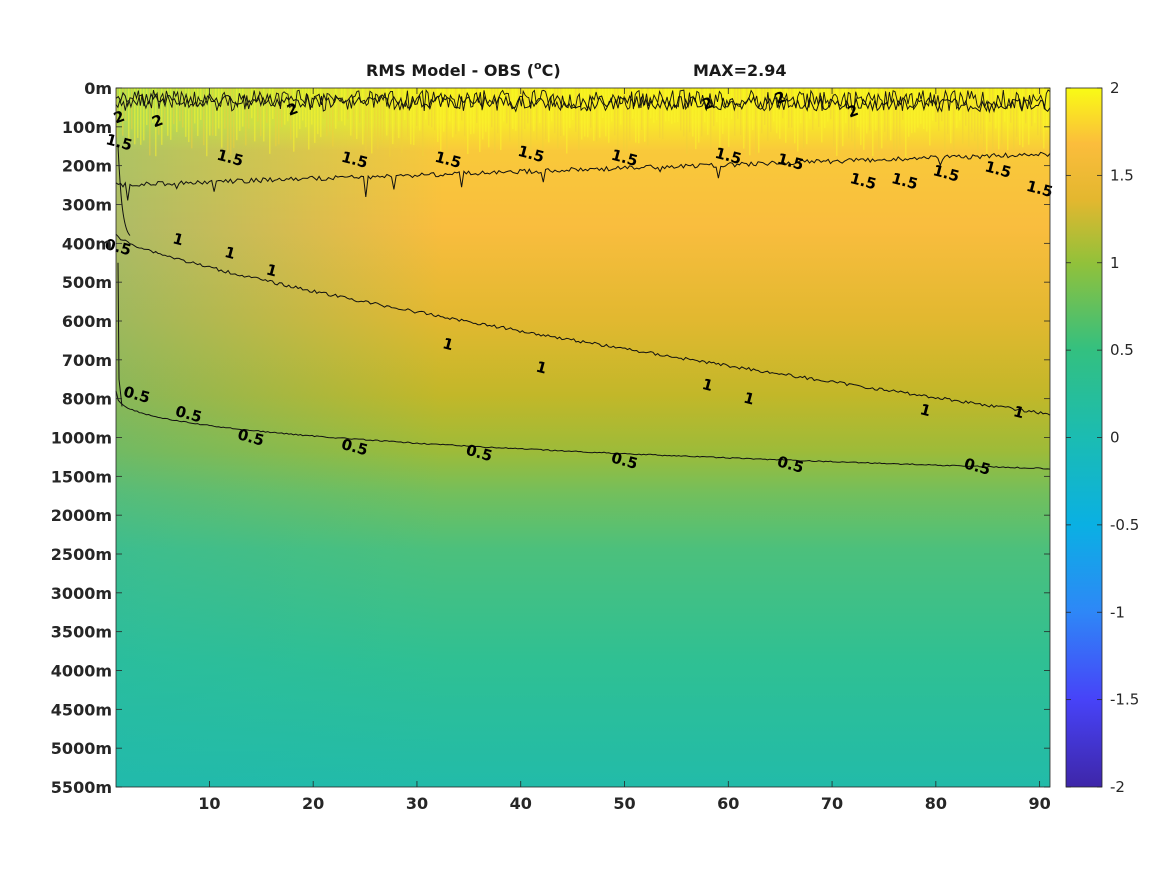 This screenshot has width=1167, height=875. What do you see at coordinates (81, 438) in the screenshot?
I see `y-tick-label: 1000m` at bounding box center [81, 438].